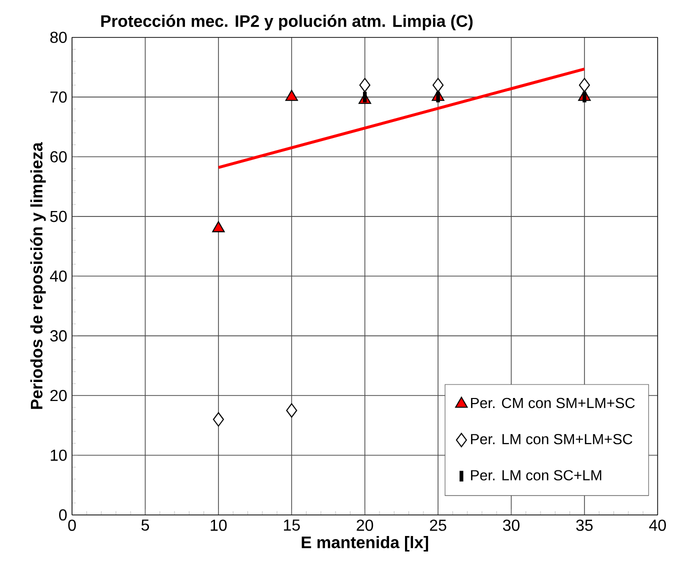 This screenshot has width=675, height=574. Describe the element at coordinates (365, 526) in the screenshot. I see `x-tick-label: 20` at that location.